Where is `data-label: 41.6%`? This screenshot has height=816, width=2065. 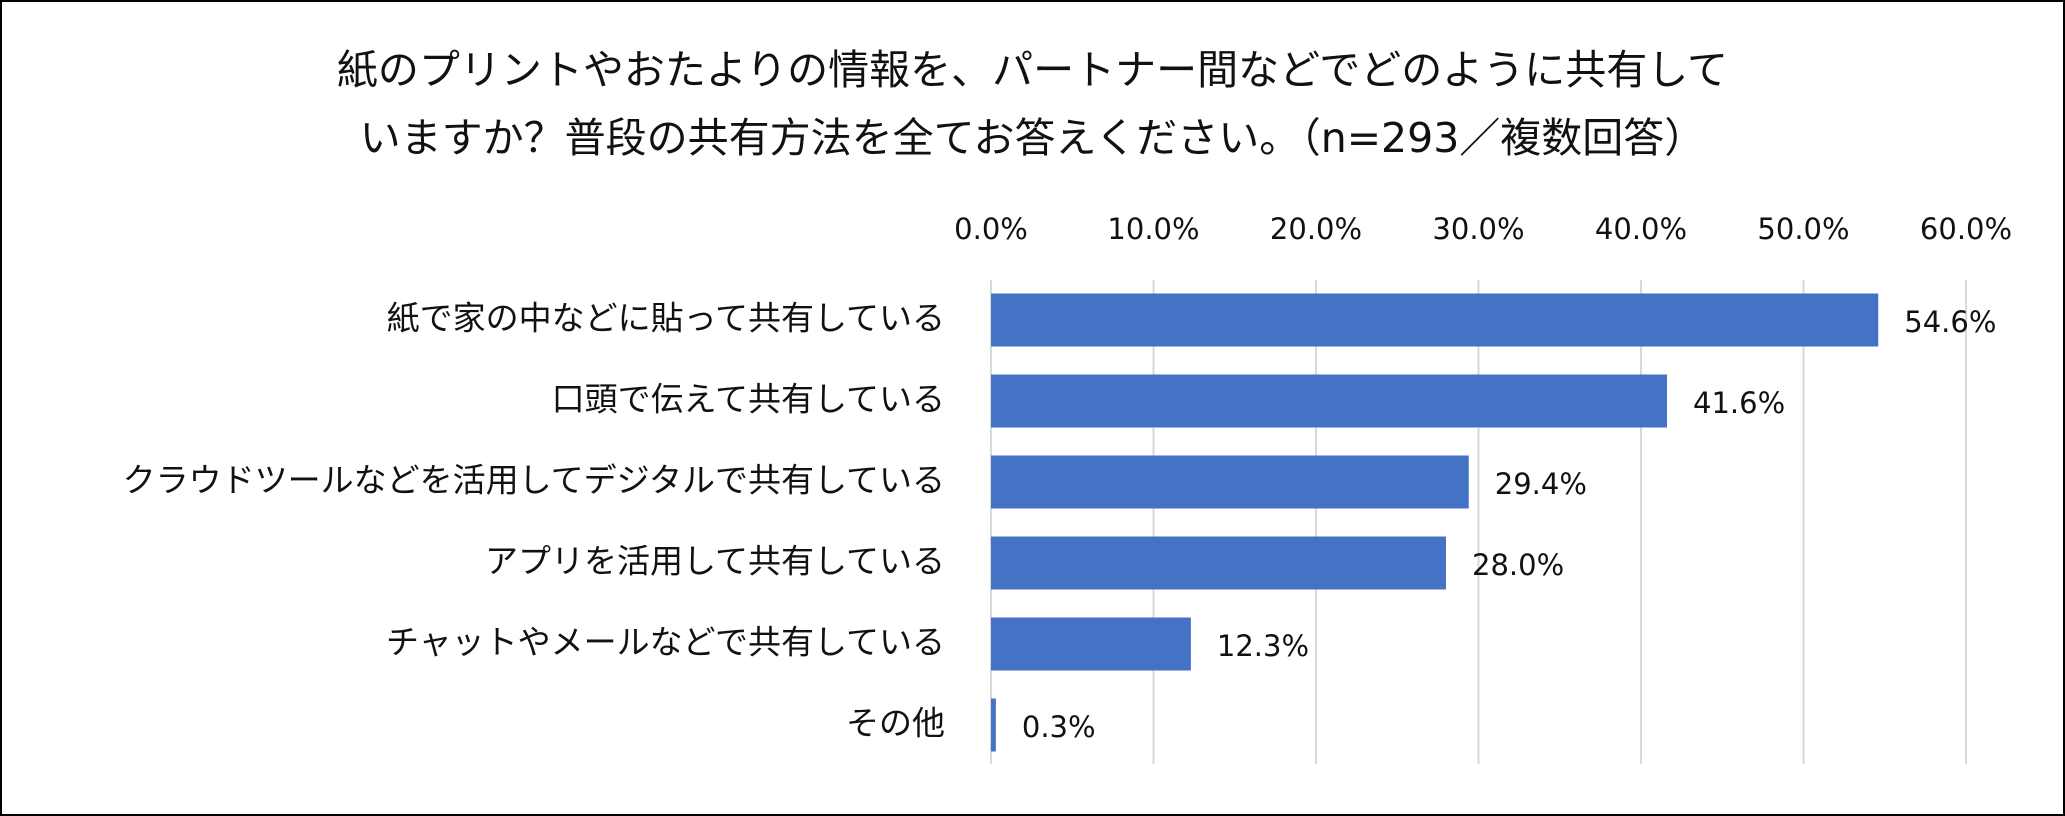
data-label: 41.6% is located at coordinates (1739, 403).